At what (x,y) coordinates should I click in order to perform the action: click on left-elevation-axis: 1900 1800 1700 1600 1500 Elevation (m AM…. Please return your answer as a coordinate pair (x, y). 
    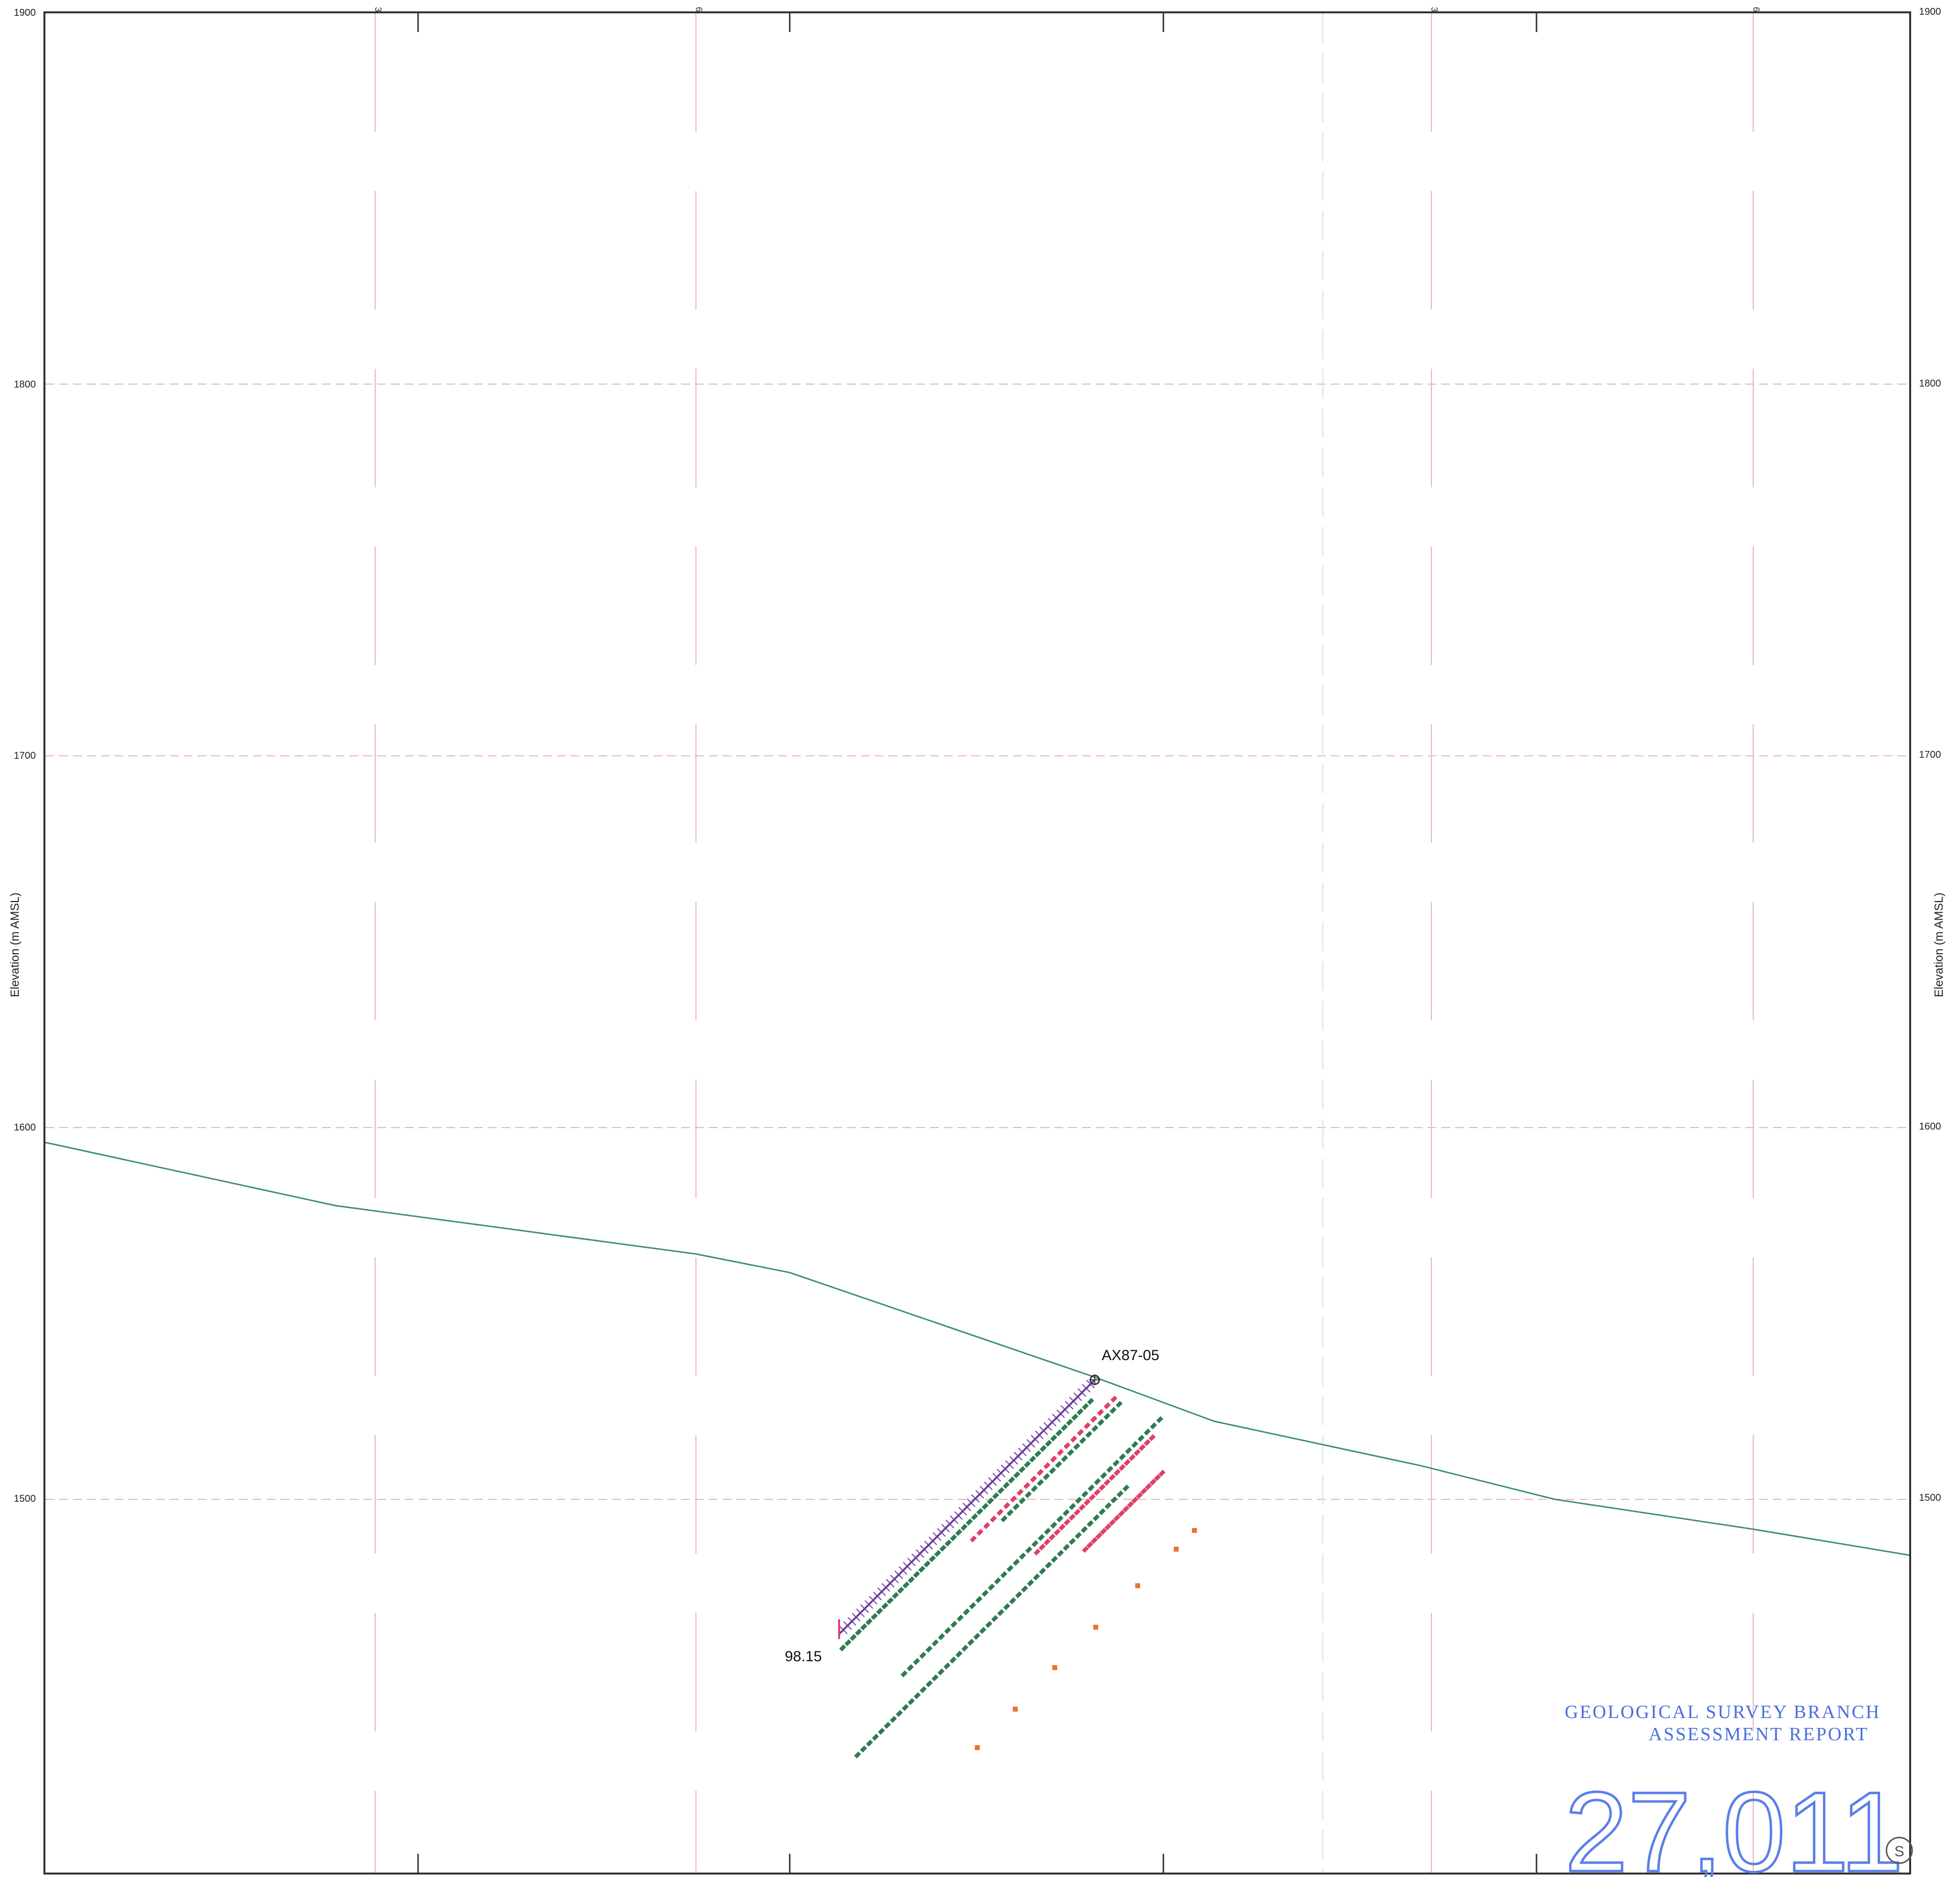
    Looking at the image, I should click on (22, 755).